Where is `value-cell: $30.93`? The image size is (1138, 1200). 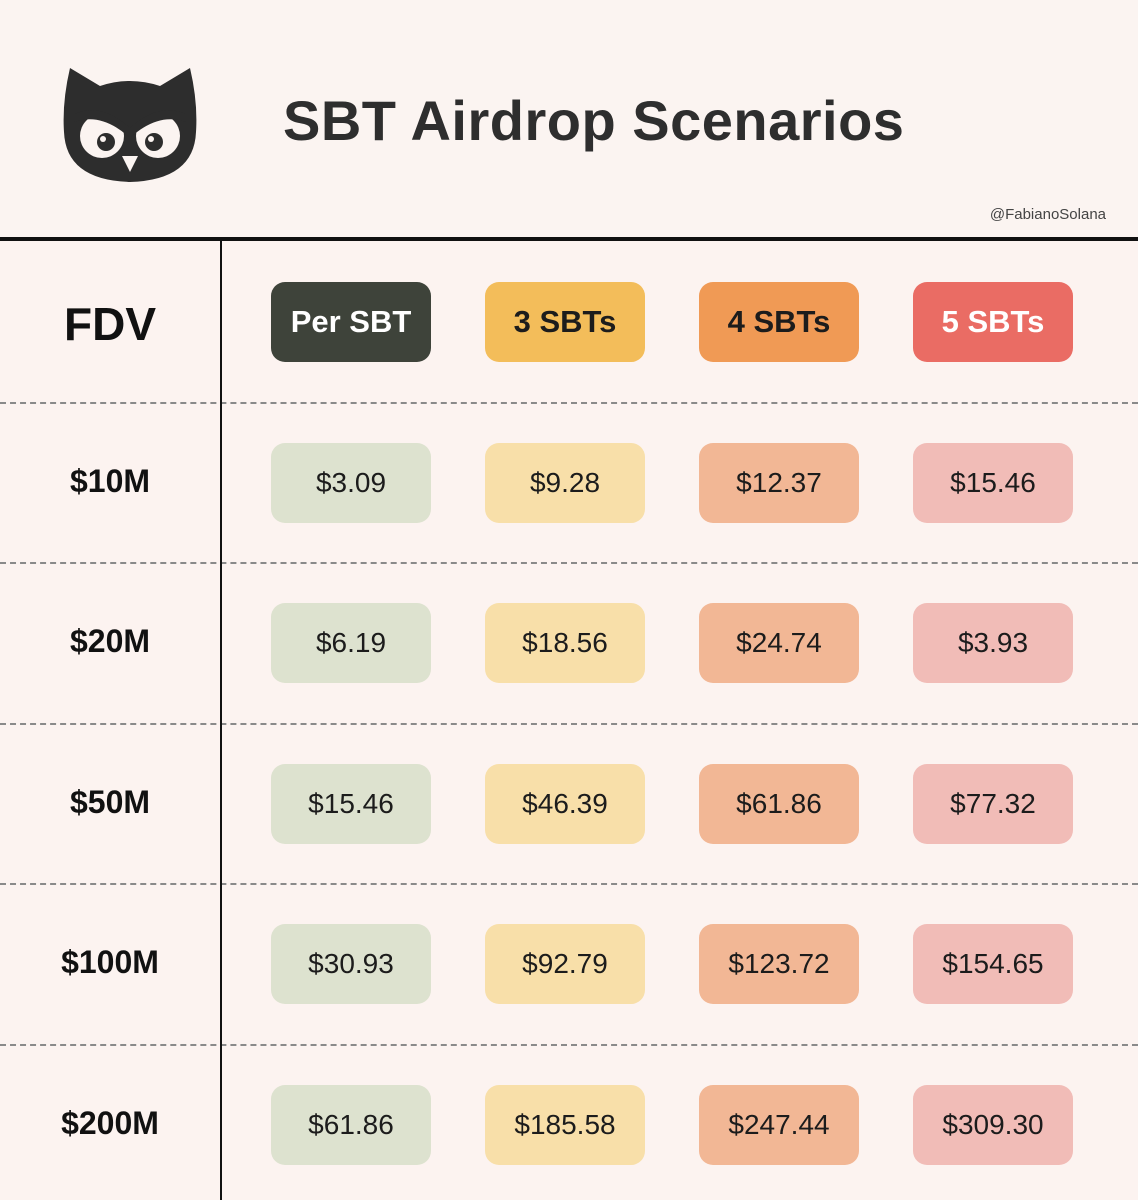 value-cell: $30.93 is located at coordinates (351, 964).